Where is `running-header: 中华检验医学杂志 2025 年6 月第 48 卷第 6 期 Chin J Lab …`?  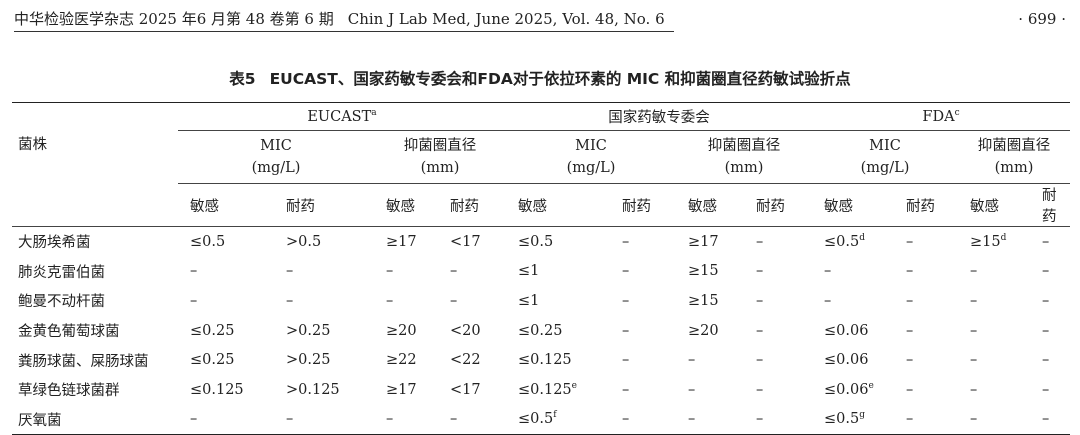 running-header: 中华检验医学杂志 2025 年6 月第 48 卷第 6 期 Chin J Lab … is located at coordinates (540, 19).